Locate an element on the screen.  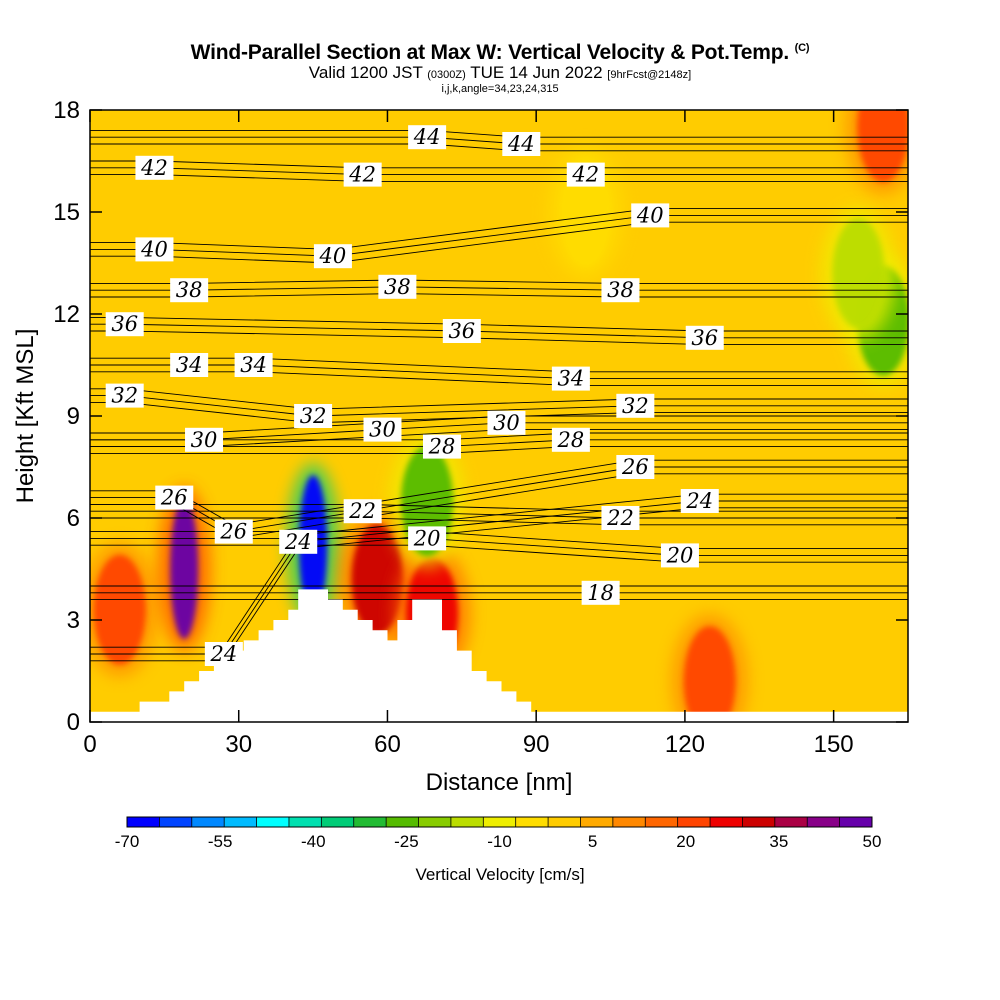
y-tick-label: 12 is located at coordinates (66, 314).